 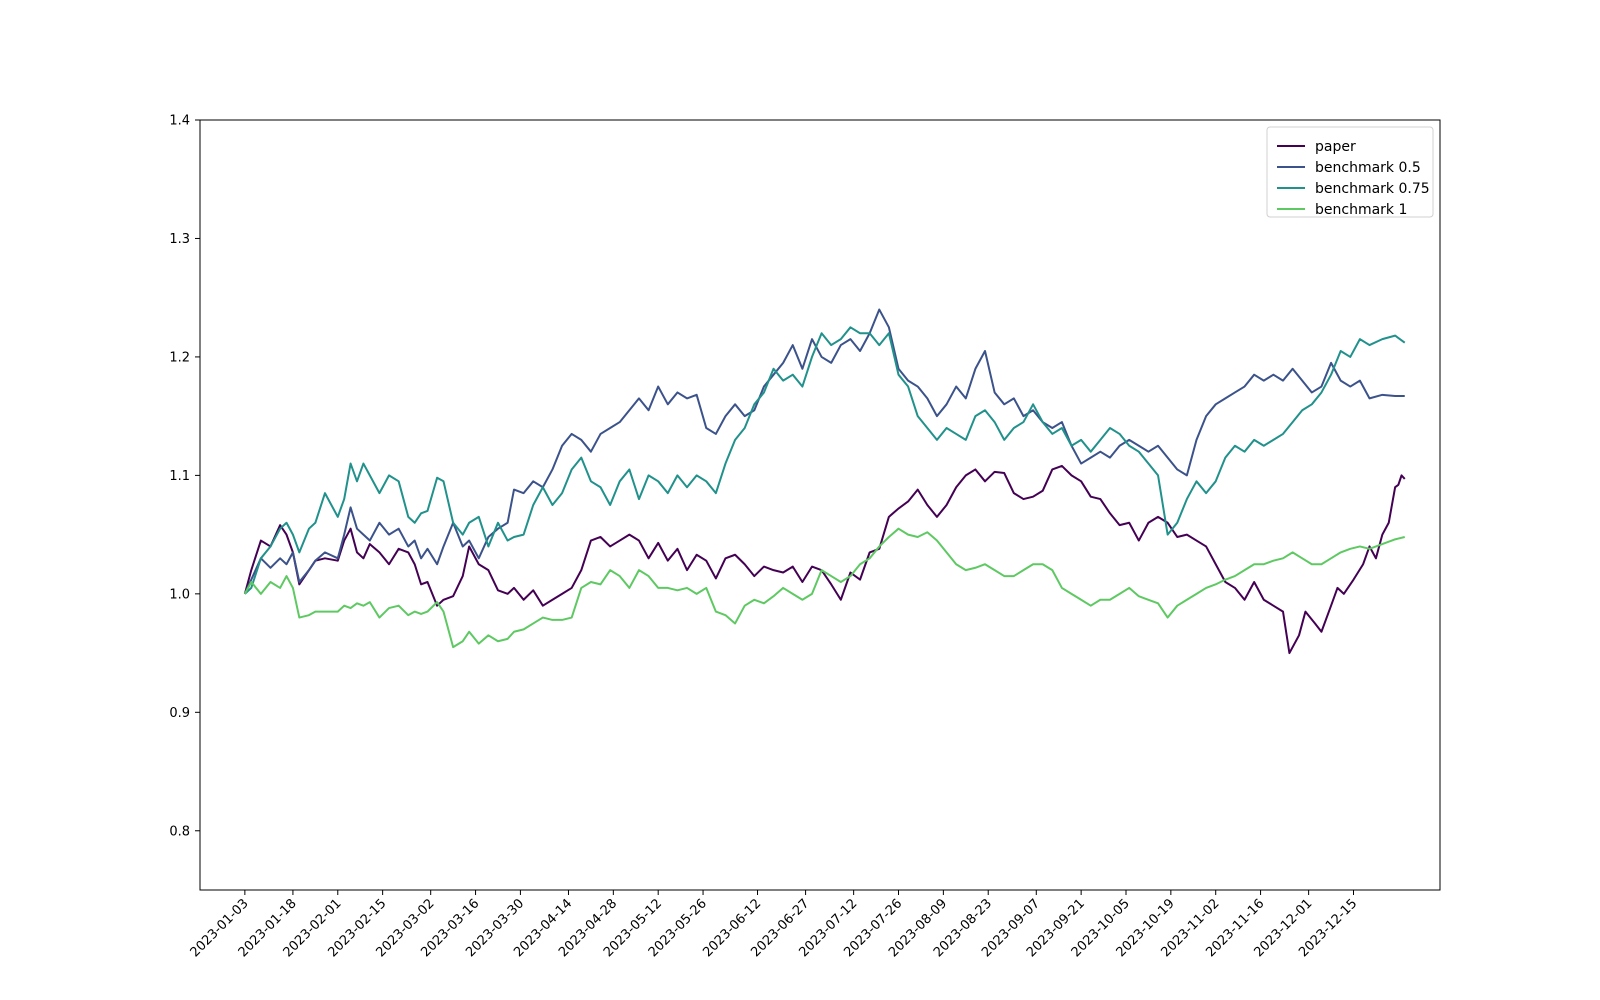 I want to click on legend-label: paper, so click(x=1335, y=147).